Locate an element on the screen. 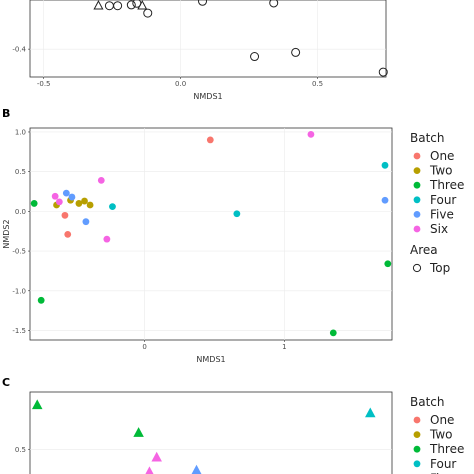 The image size is (474, 474). panel-c-plot-area is located at coordinates (211, 432).